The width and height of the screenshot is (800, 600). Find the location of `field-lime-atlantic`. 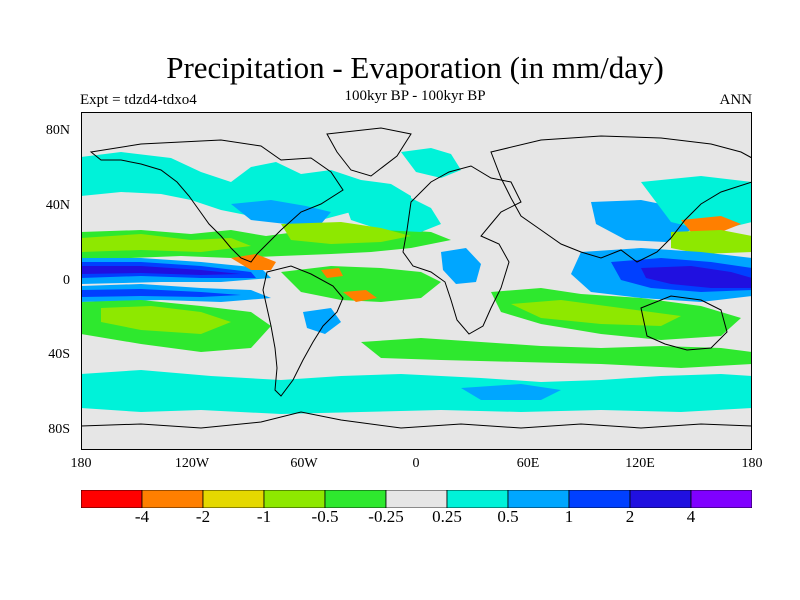

field-lime-atlantic is located at coordinates (346, 233).